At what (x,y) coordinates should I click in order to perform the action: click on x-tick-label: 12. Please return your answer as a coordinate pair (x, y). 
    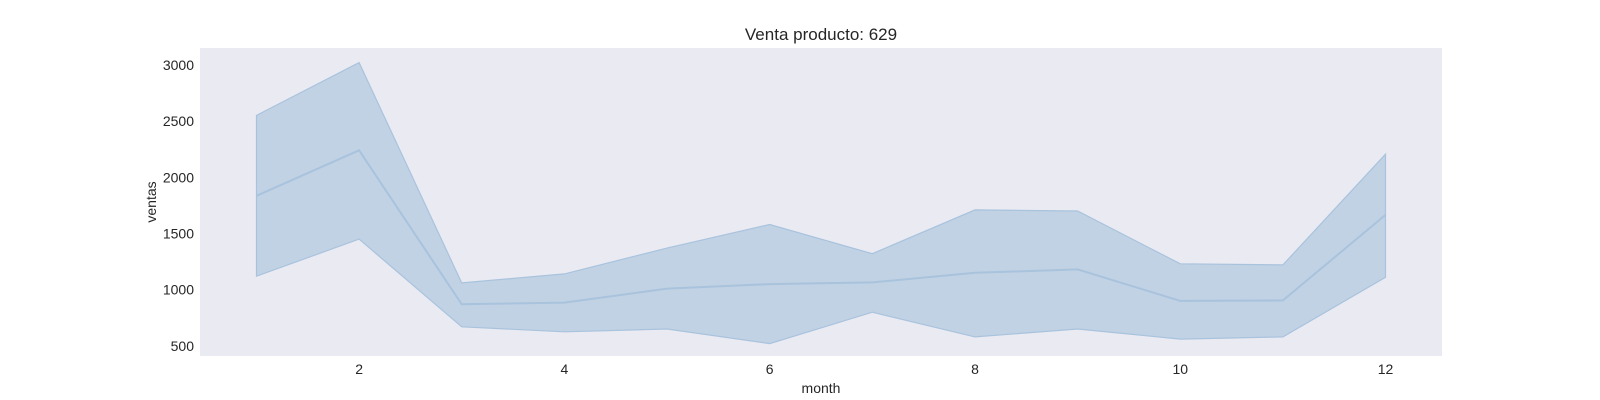
    Looking at the image, I should click on (1386, 369).